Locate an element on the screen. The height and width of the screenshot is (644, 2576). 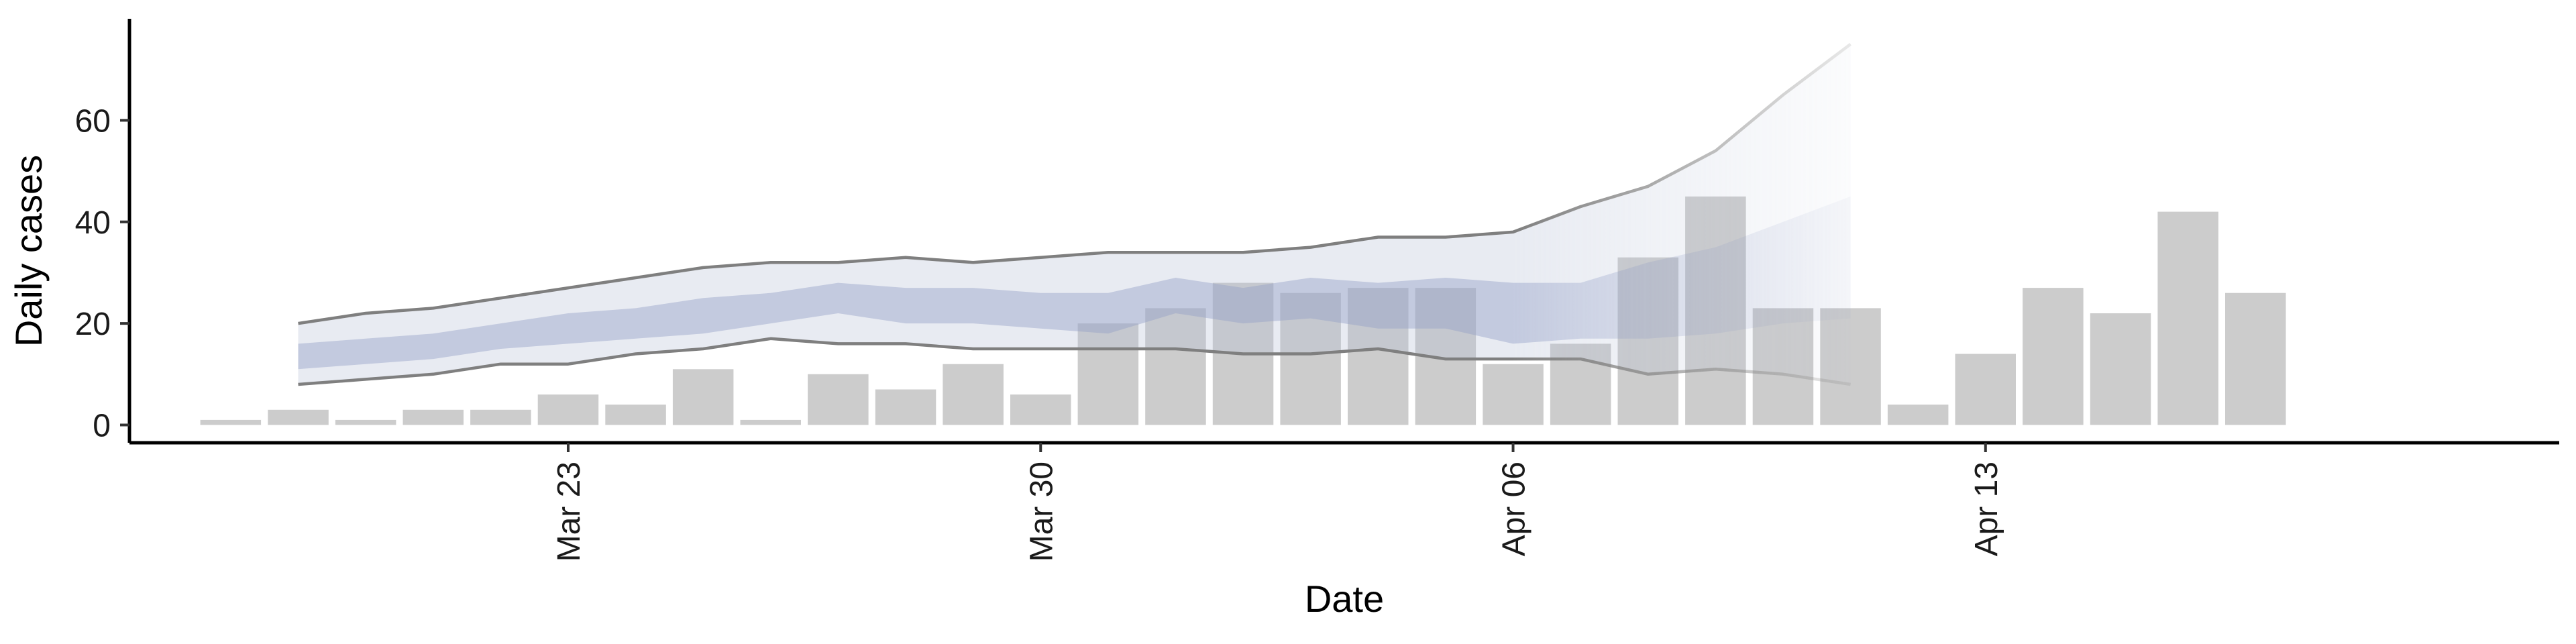
x-axis-ticks: Mar 23 Mar 30 Apr 06 Apr 13 is located at coordinates (1277, 502).